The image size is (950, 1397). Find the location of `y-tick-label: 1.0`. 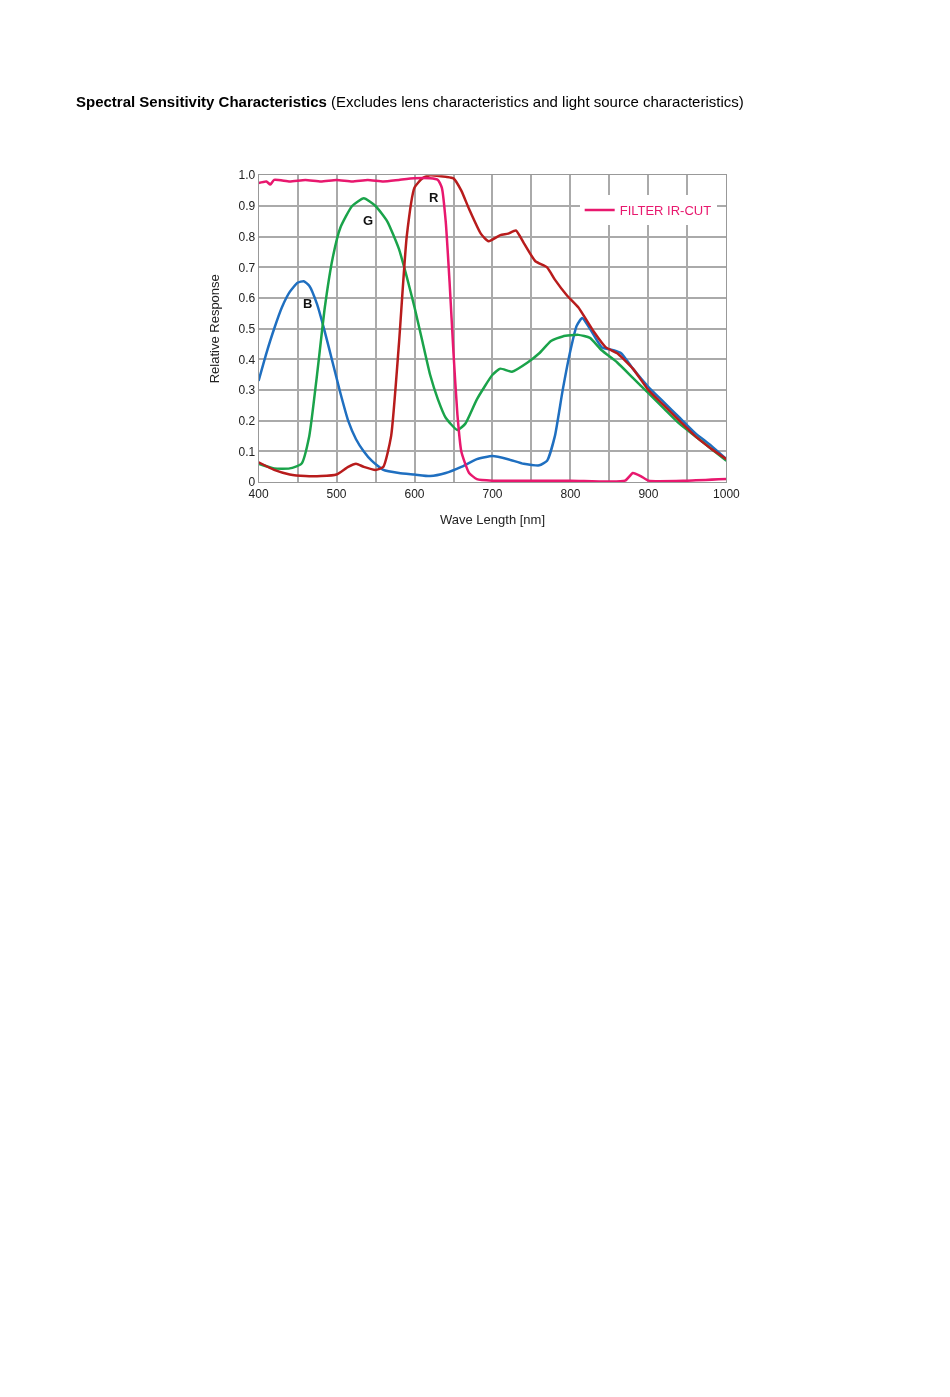

y-tick-label: 1.0 is located at coordinates (247, 175).